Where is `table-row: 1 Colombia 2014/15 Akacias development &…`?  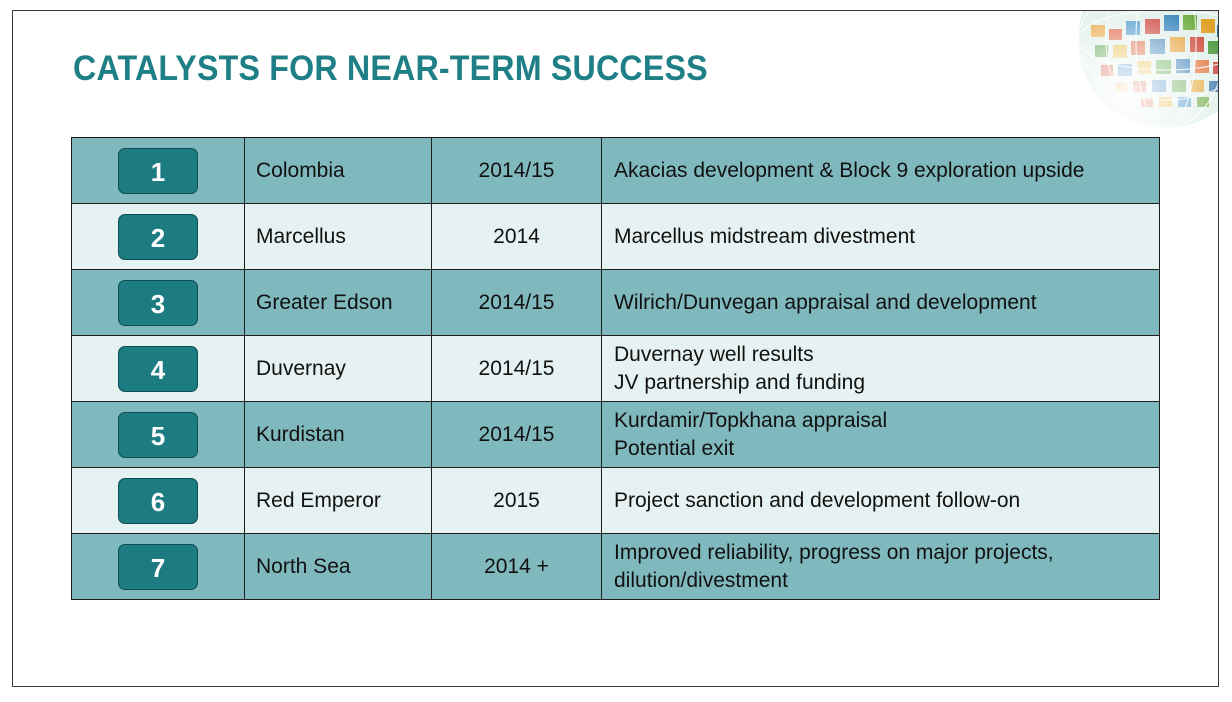 table-row: 1 Colombia 2014/15 Akacias development &… is located at coordinates (615, 170).